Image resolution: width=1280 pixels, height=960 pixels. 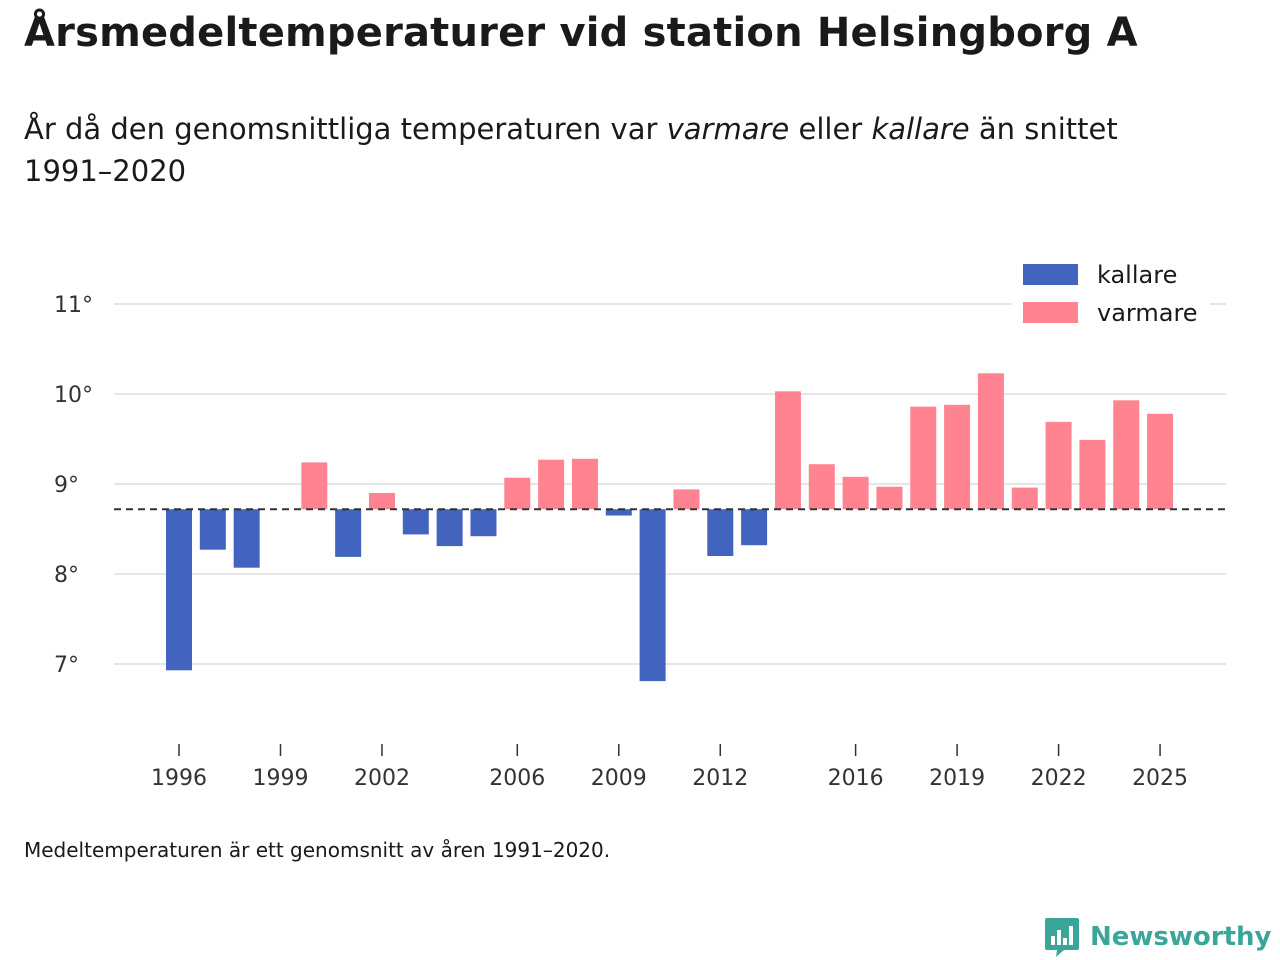 What do you see at coordinates (856, 778) in the screenshot?
I see `x-tick-label: 2016` at bounding box center [856, 778].